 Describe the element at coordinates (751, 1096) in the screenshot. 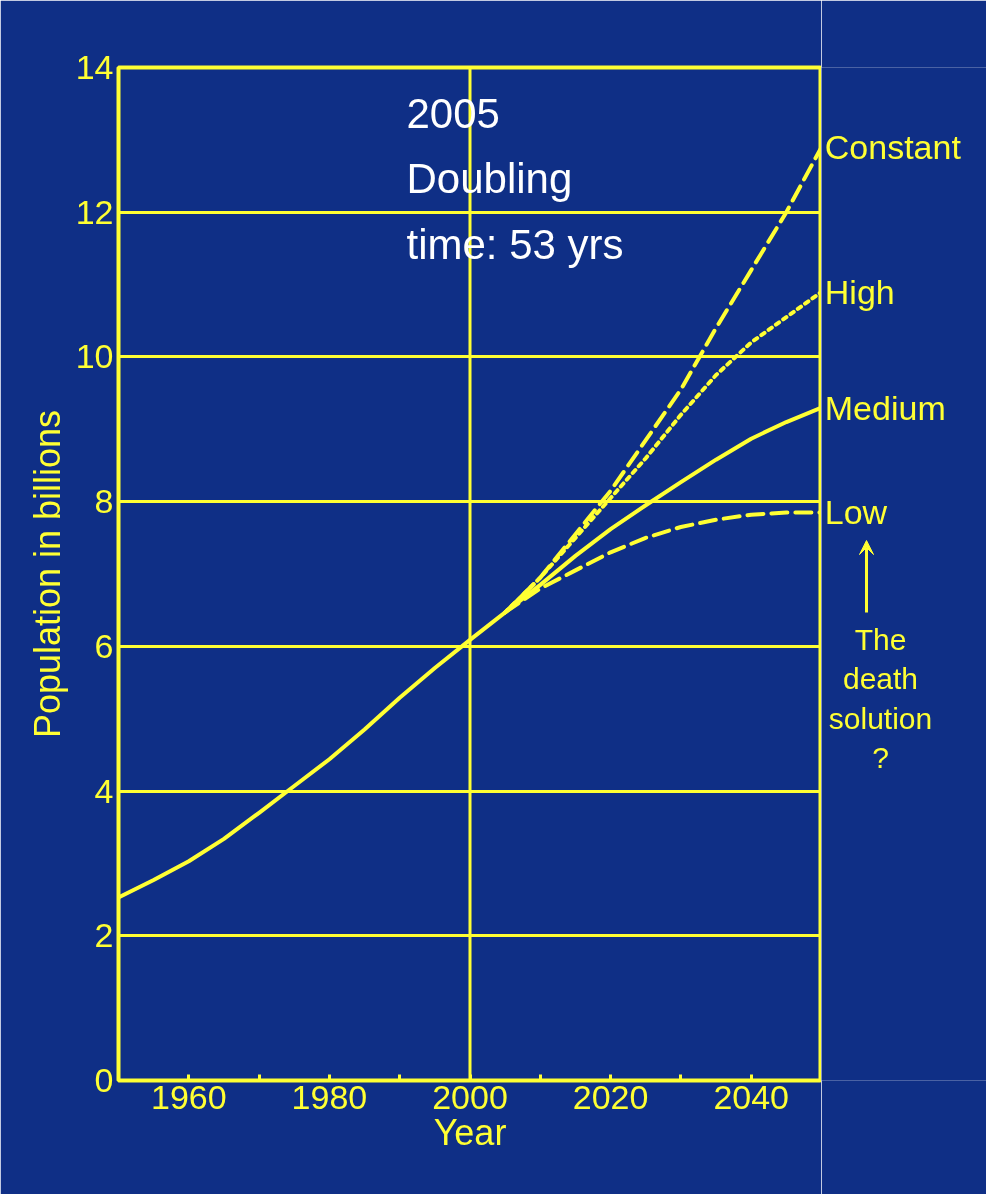

I see `x-tick-label: 2040` at that location.